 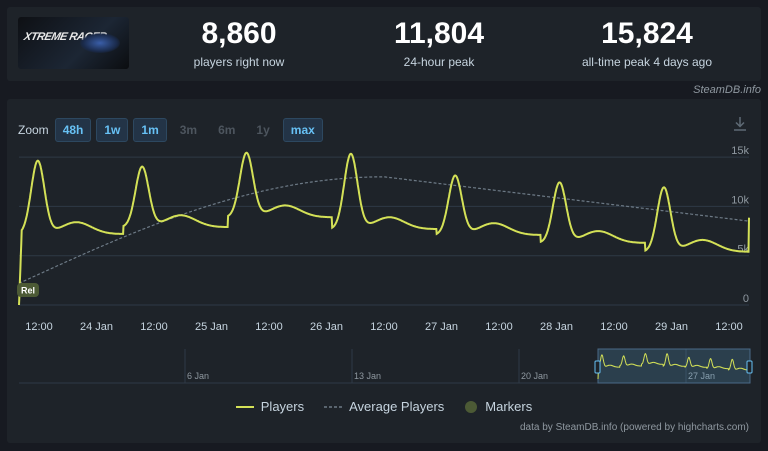 I want to click on stat-alltime-peak-value: 15,824, so click(x=647, y=33).